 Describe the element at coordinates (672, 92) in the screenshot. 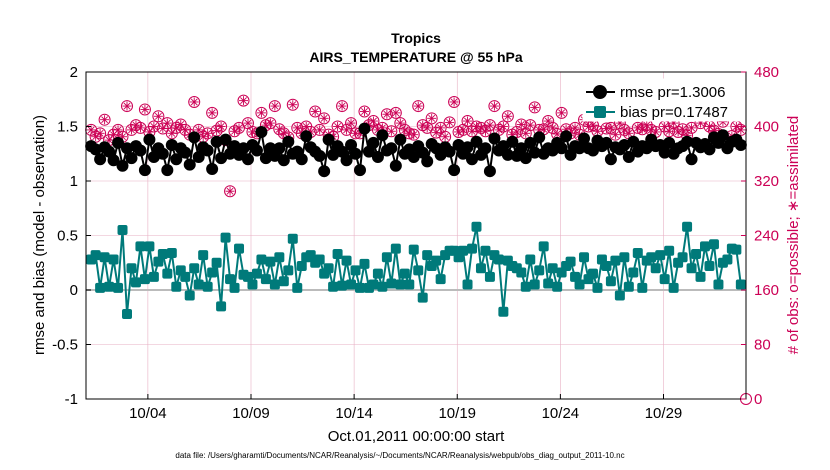

I see `legend-rmse-label: rmse pr=1.3006` at that location.